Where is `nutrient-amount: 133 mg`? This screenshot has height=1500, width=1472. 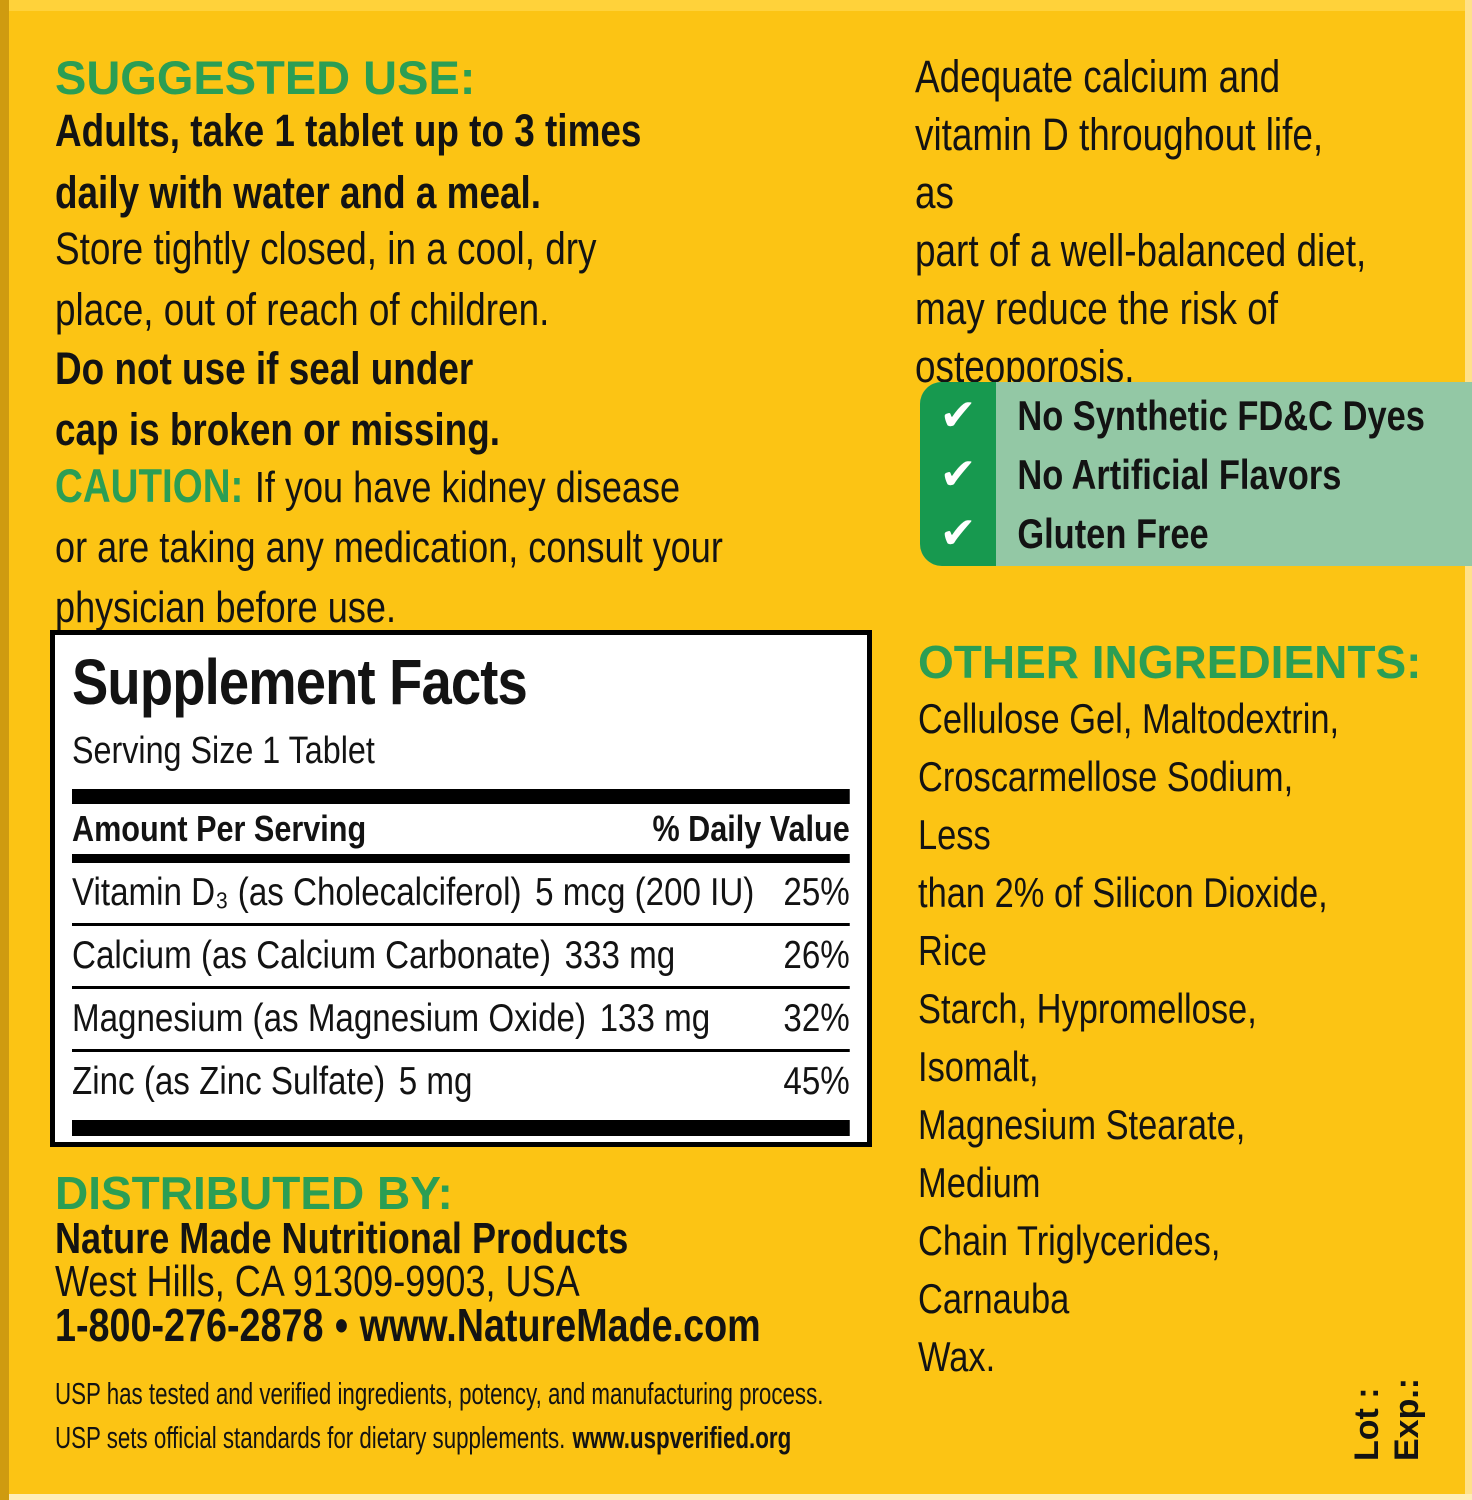 nutrient-amount: 133 mg is located at coordinates (655, 1018).